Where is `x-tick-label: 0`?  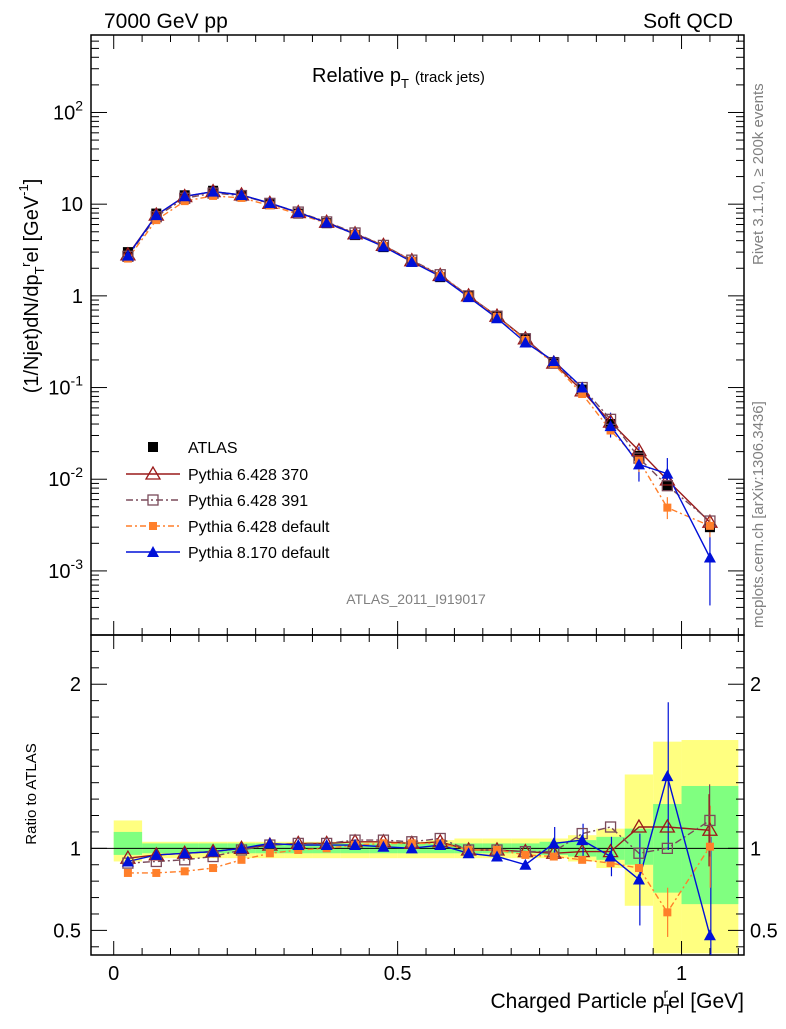 x-tick-label: 0 is located at coordinates (113, 974).